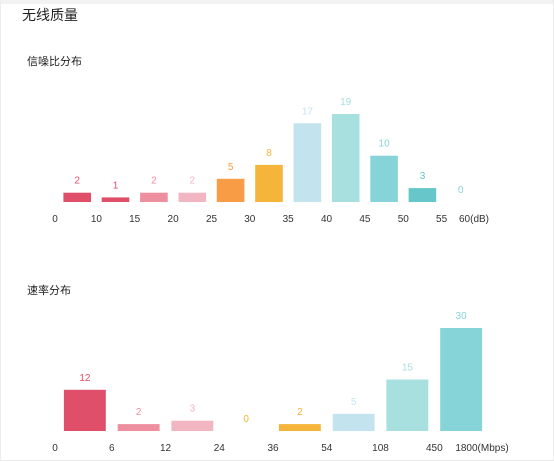  Describe the element at coordinates (54, 62) in the screenshot. I see `snr-chart-title: 信噪比分布` at that location.